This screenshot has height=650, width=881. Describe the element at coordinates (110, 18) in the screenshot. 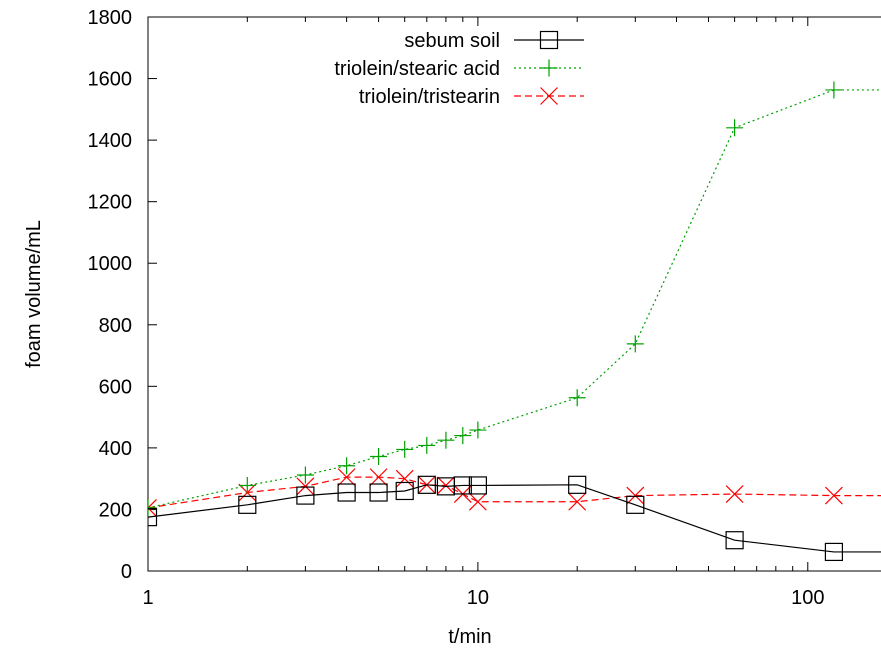

I see `y-tick-label: 1800` at that location.